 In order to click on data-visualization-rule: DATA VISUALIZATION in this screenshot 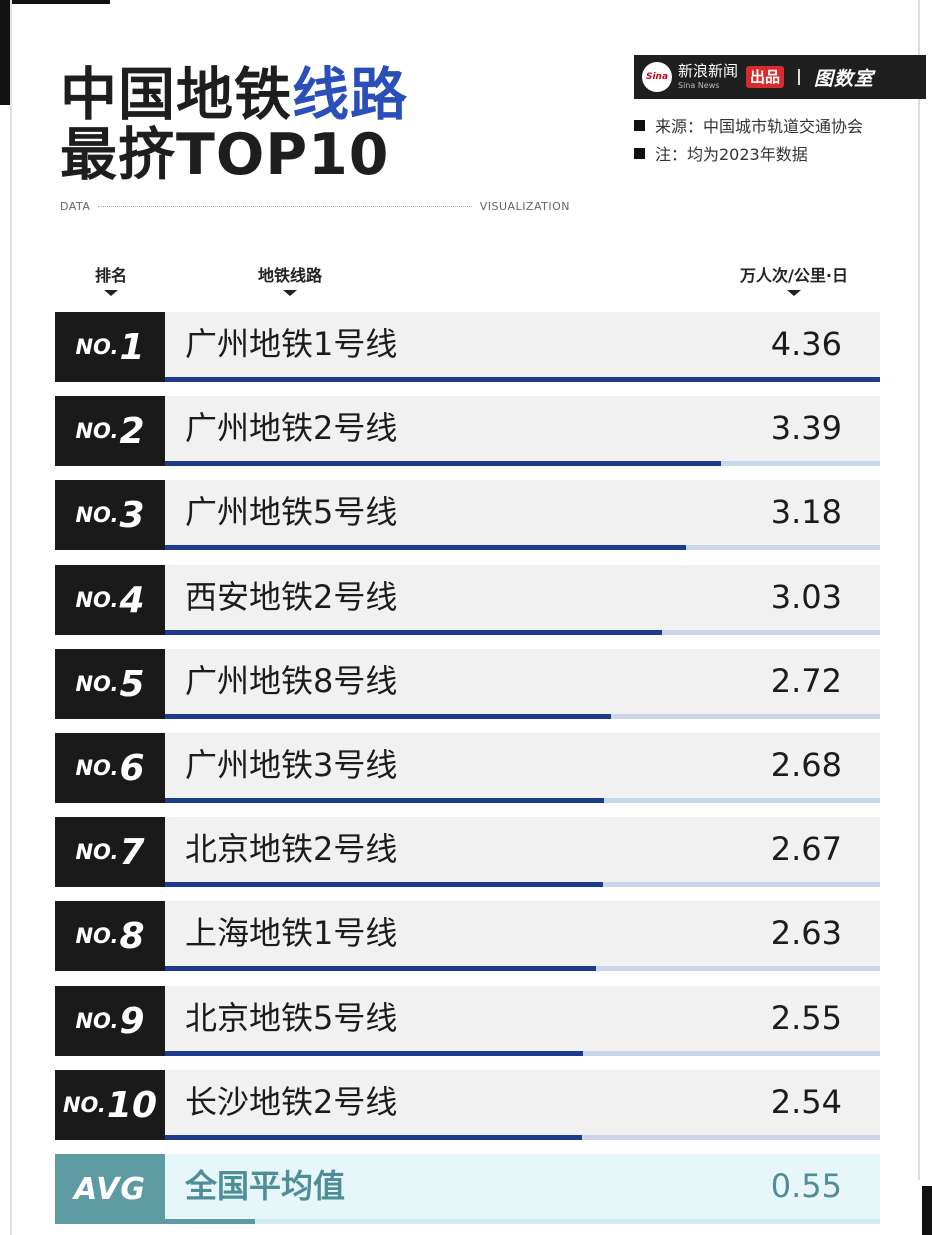, I will do `click(315, 206)`.